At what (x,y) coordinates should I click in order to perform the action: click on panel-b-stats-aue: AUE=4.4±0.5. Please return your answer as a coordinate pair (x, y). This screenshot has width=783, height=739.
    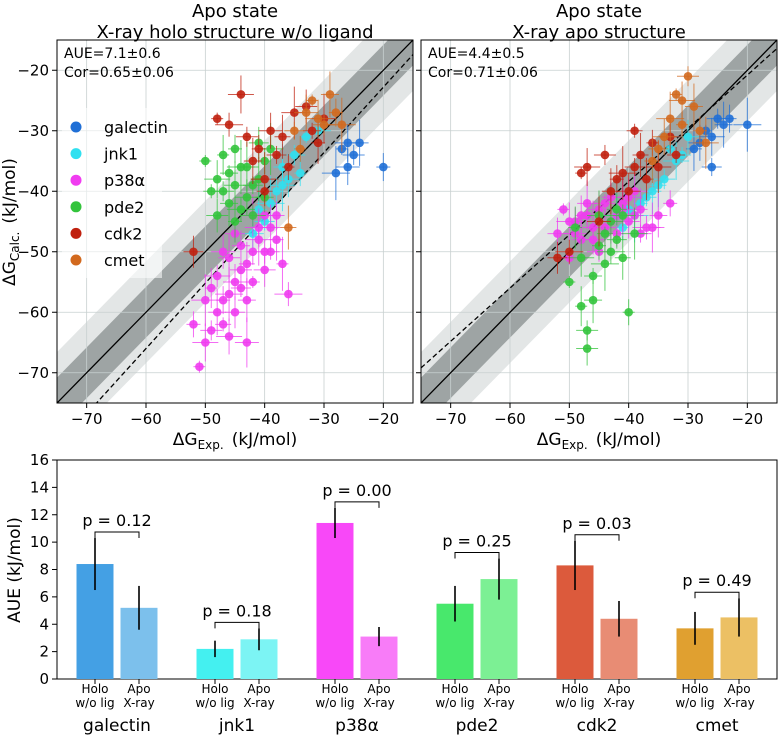
    Looking at the image, I should click on (476, 54).